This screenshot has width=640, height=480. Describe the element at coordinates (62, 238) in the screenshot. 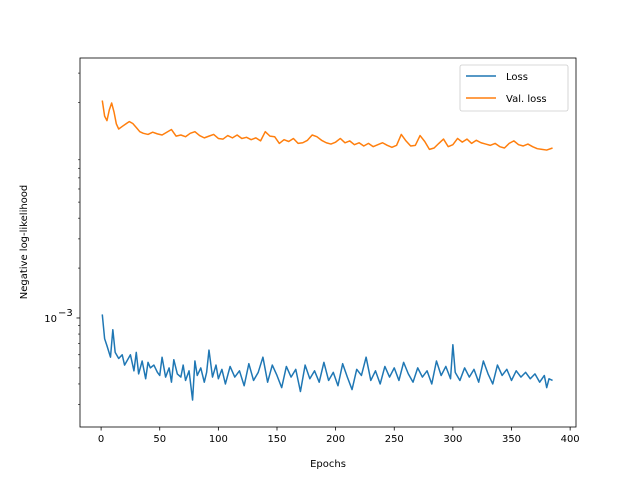

I see `y-axis-ticks: 10−3` at that location.